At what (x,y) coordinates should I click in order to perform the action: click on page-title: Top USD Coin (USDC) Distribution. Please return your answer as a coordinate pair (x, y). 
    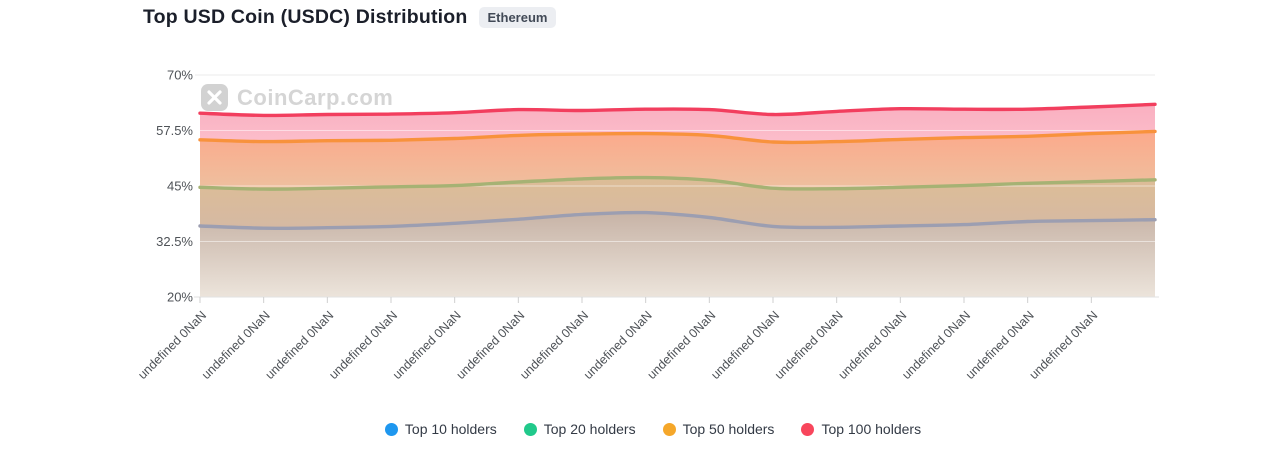
    Looking at the image, I should click on (305, 17).